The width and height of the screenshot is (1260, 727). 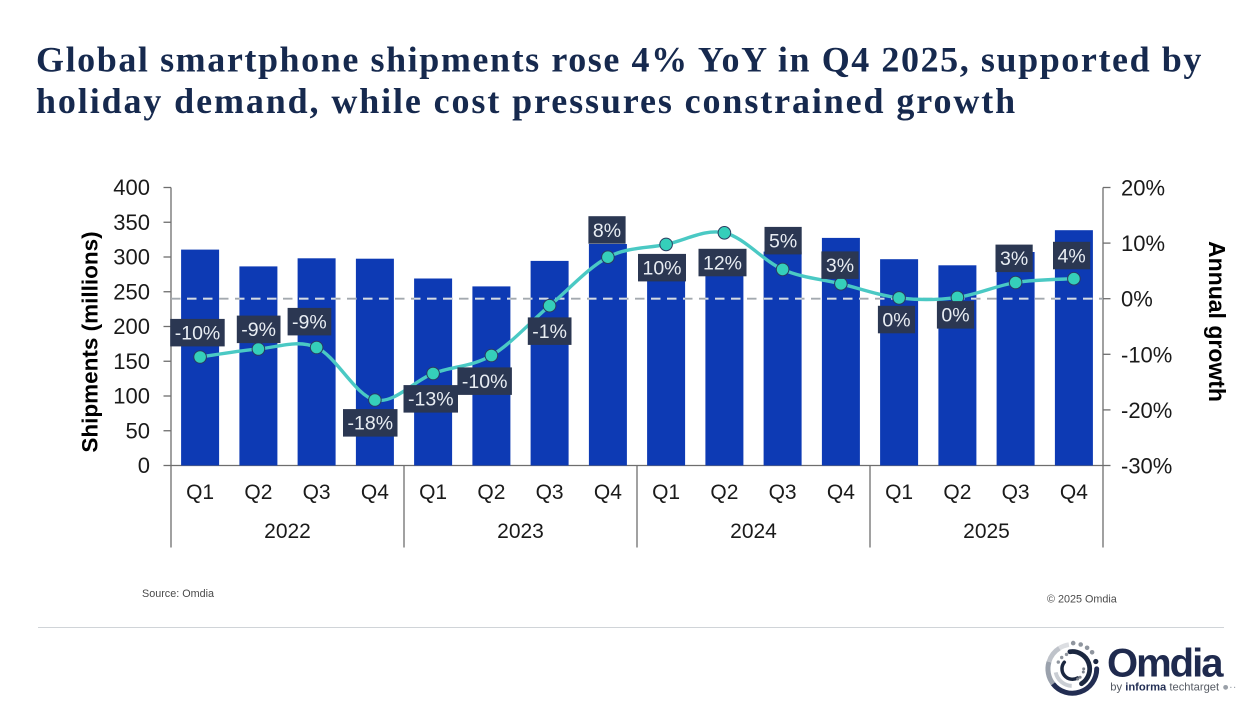 I want to click on svg-text: Annual growth, so click(x=1217, y=321).